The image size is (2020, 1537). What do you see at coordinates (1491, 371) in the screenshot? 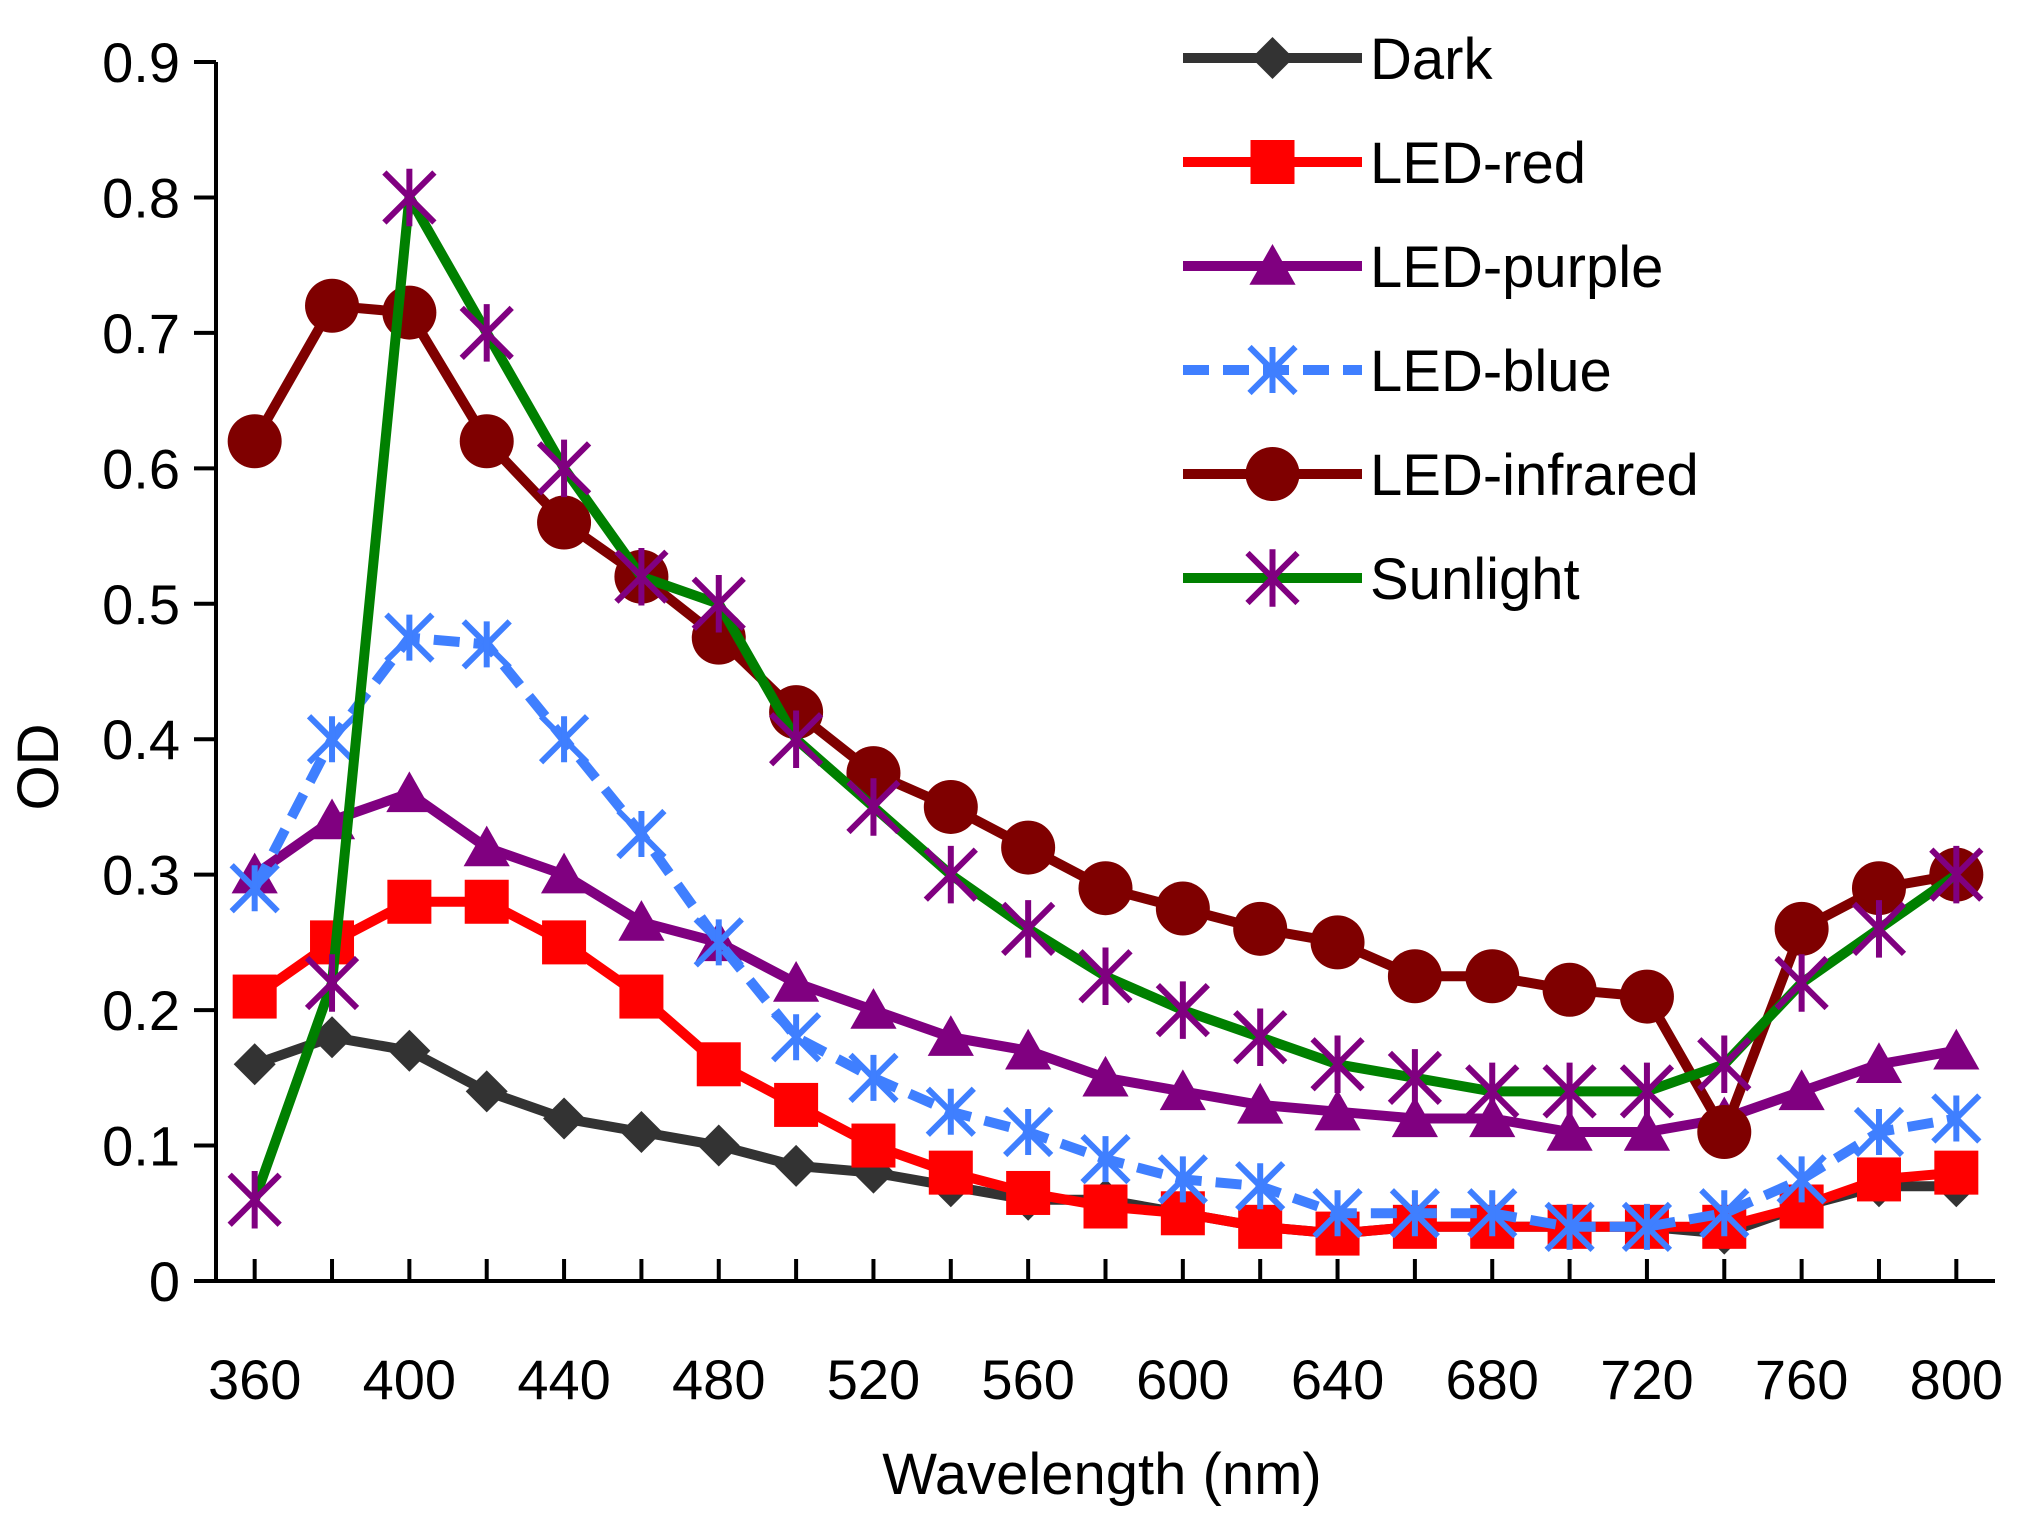
I see `legend-label-led-blue: LED-blue` at bounding box center [1491, 371].